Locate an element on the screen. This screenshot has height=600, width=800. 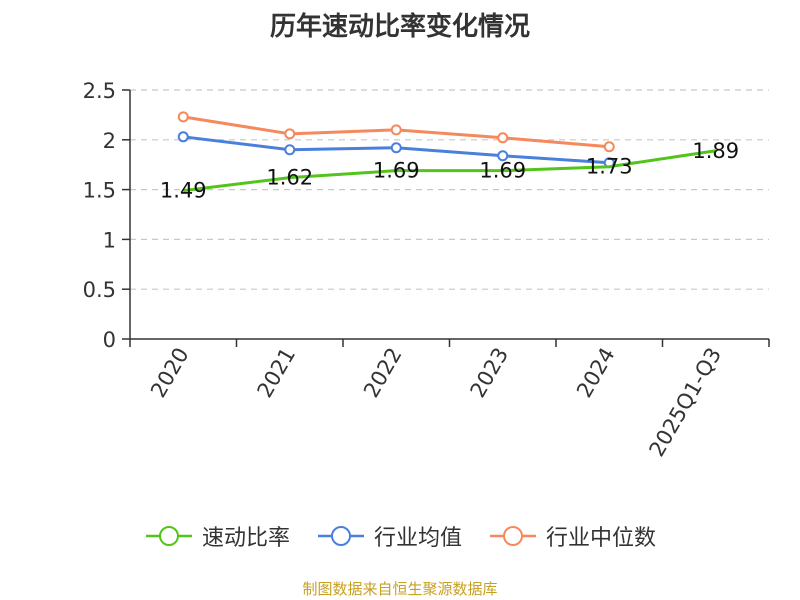
data-label: 1.89 is located at coordinates (715, 151).